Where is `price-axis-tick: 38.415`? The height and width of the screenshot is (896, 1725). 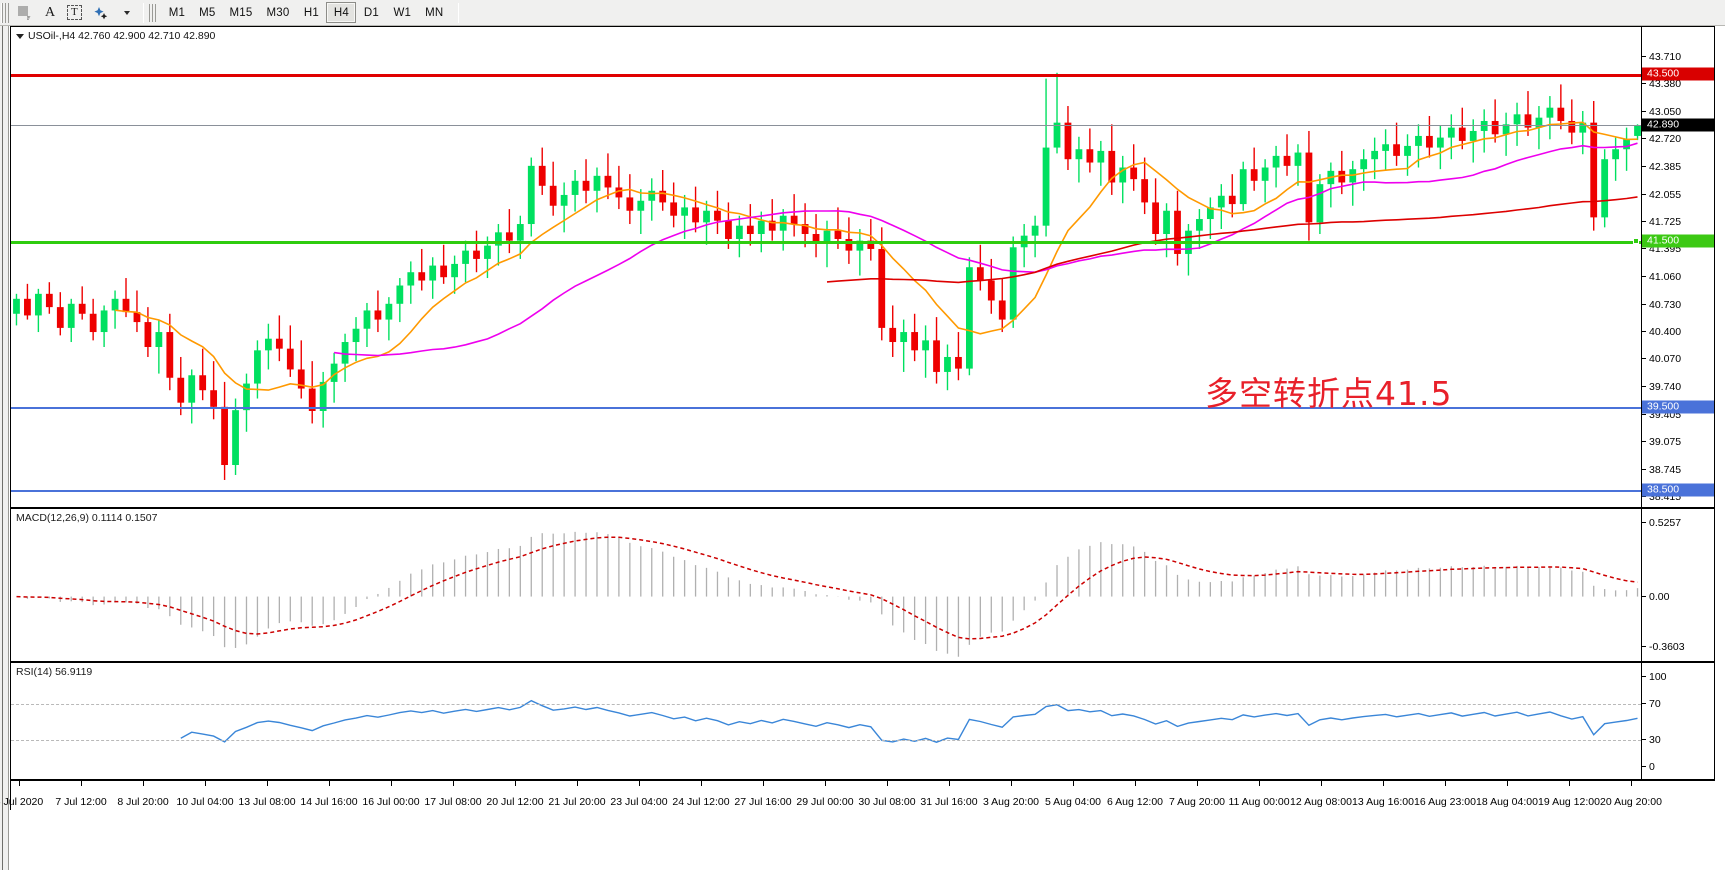
price-axis-tick: 38.415 is located at coordinates (1678, 497).